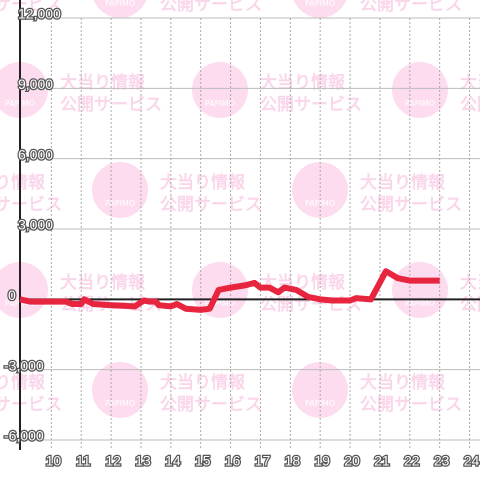 This screenshot has width=480, height=480. What do you see at coordinates (143, 461) in the screenshot?
I see `x-tick-label: 13` at bounding box center [143, 461].